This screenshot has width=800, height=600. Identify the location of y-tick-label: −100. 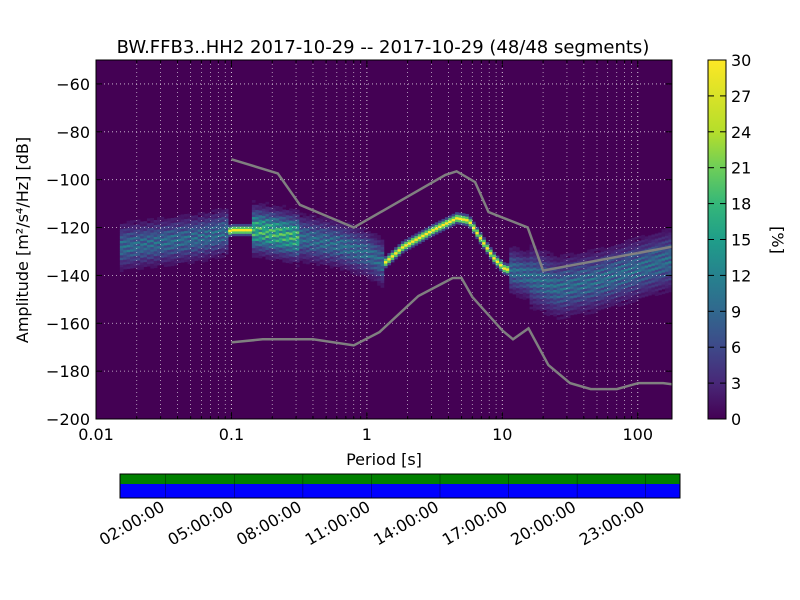
(68, 180).